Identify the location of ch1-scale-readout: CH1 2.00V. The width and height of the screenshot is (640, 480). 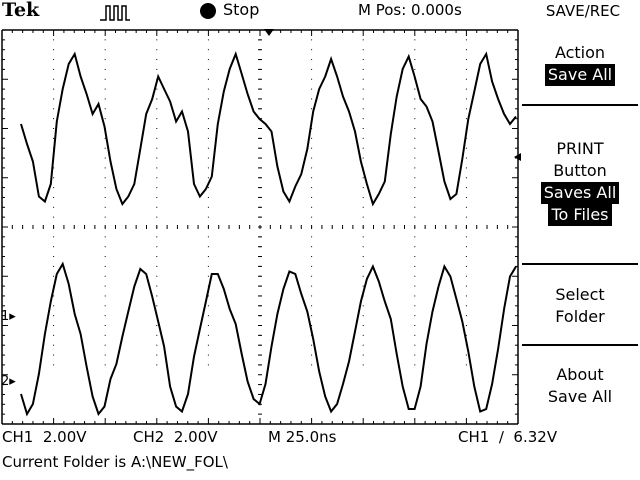
(44, 437).